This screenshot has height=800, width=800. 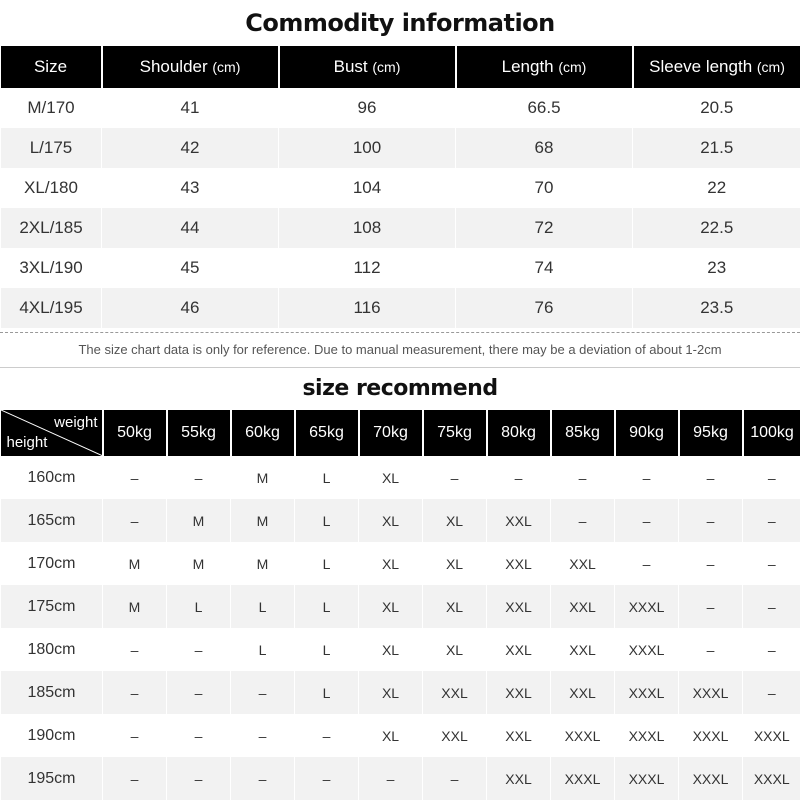 I want to click on measurement-cell: 96, so click(x=367, y=108).